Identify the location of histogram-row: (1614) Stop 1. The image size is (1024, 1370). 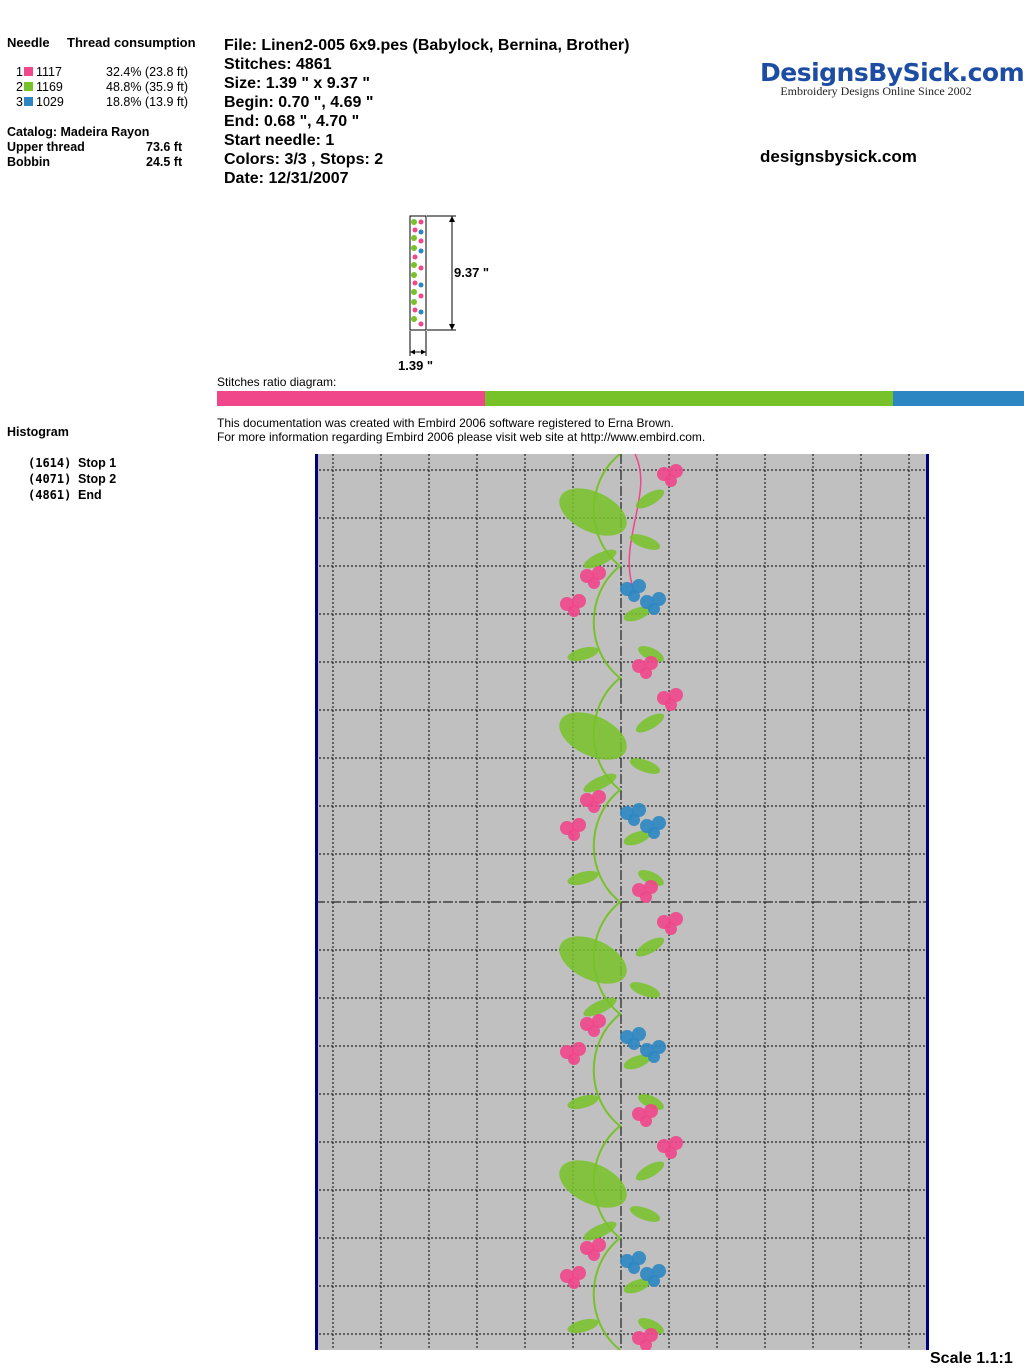
(72, 463).